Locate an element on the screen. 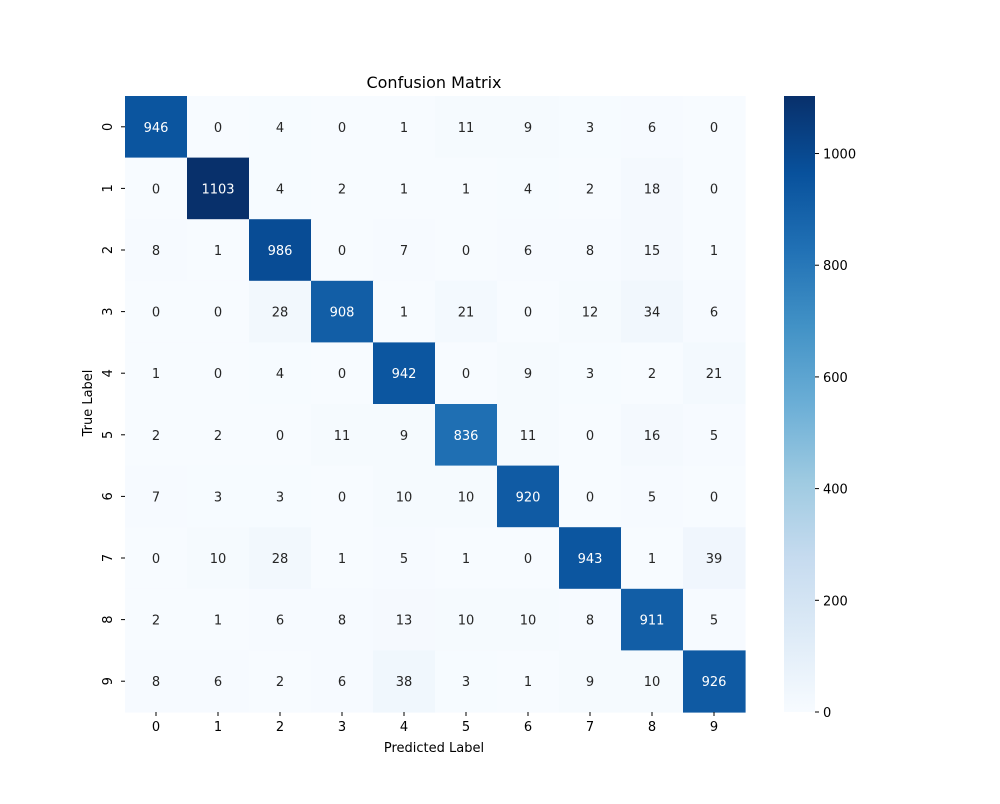  x-axis-label: Predicted Label is located at coordinates (434, 748).